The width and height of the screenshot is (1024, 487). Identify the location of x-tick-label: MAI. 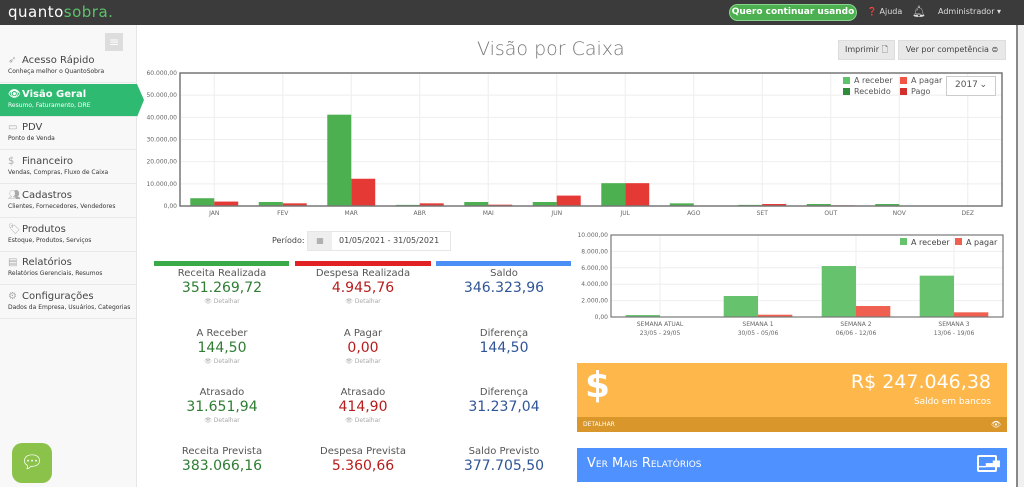
(488, 213).